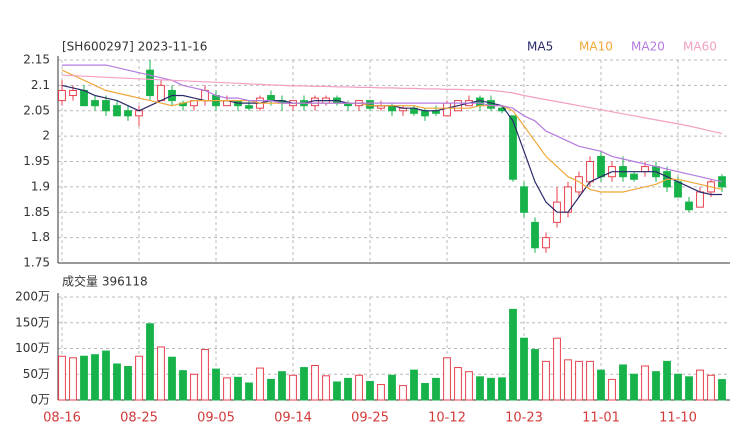 The height and width of the screenshot is (440, 740). What do you see at coordinates (601, 418) in the screenshot?
I see `x-tick-label: 11-01` at bounding box center [601, 418].